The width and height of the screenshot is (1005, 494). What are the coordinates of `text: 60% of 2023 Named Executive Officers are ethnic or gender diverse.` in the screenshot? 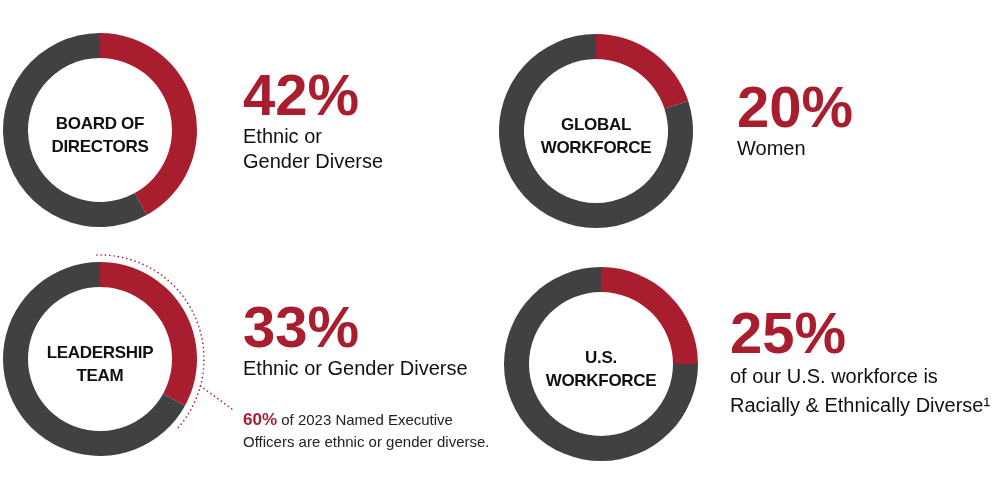 It's located at (366, 430).